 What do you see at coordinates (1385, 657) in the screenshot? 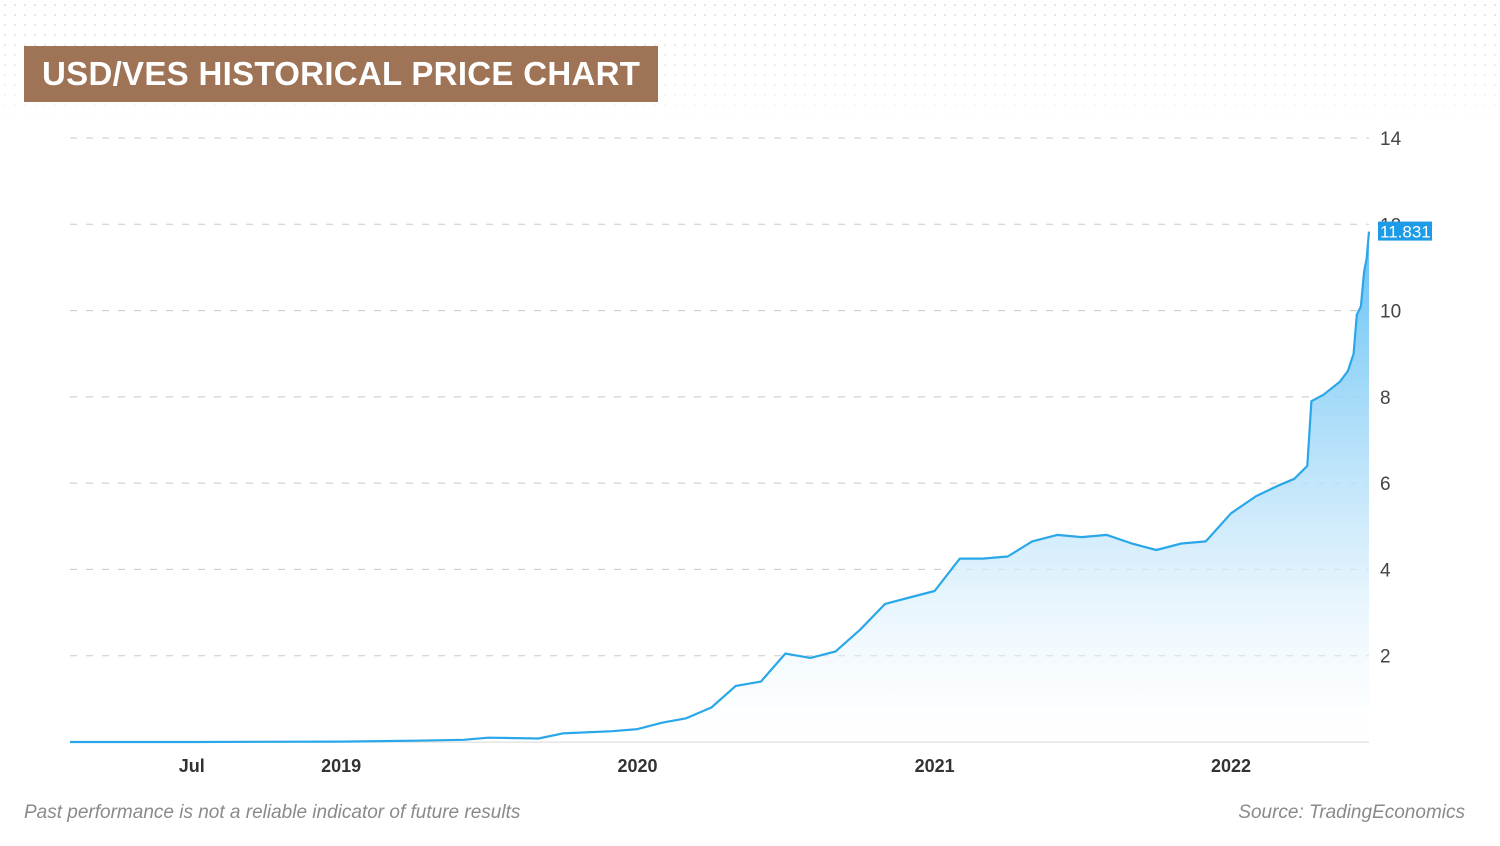
I see `y-tick-label-2: 2` at bounding box center [1385, 657].